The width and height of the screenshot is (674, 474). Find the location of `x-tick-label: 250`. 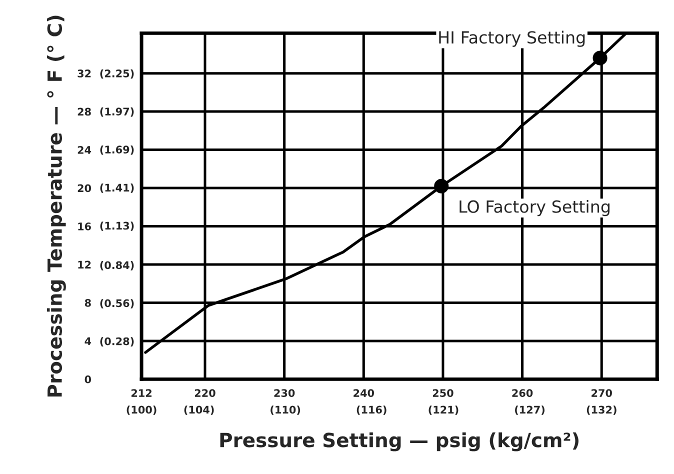

x-tick-label: 250 is located at coordinates (443, 393).